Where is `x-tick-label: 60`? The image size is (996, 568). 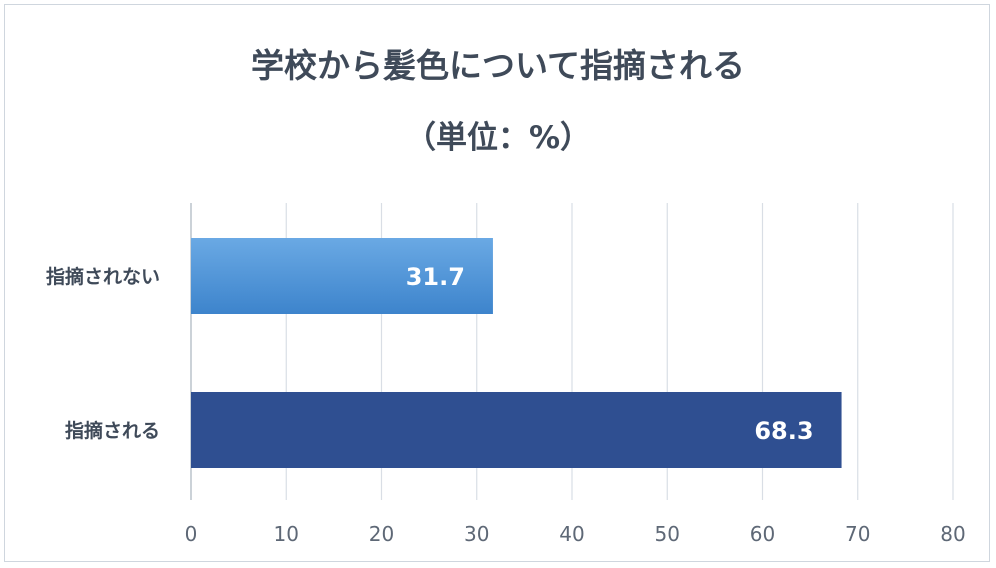 x-tick-label: 60 is located at coordinates (762, 534).